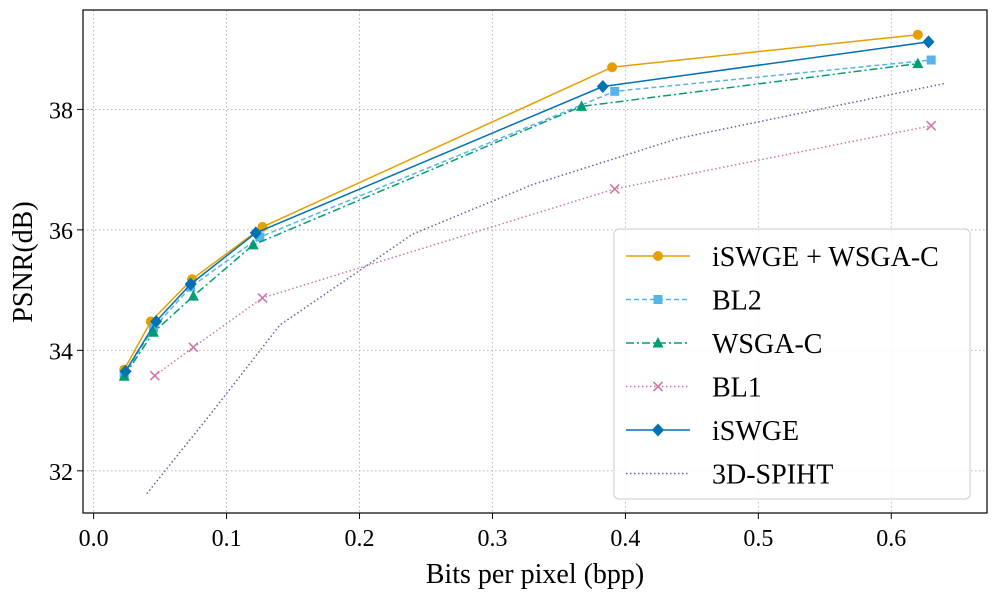 Image resolution: width=997 pixels, height=597 pixels. Describe the element at coordinates (625, 539) in the screenshot. I see `x-tick-label: 0.4` at that location.